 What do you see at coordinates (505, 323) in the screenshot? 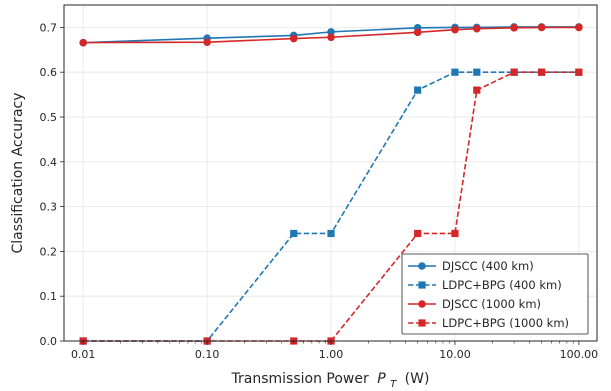
I see `legend-label: LDPC+BPG (1000 km)` at bounding box center [505, 323].